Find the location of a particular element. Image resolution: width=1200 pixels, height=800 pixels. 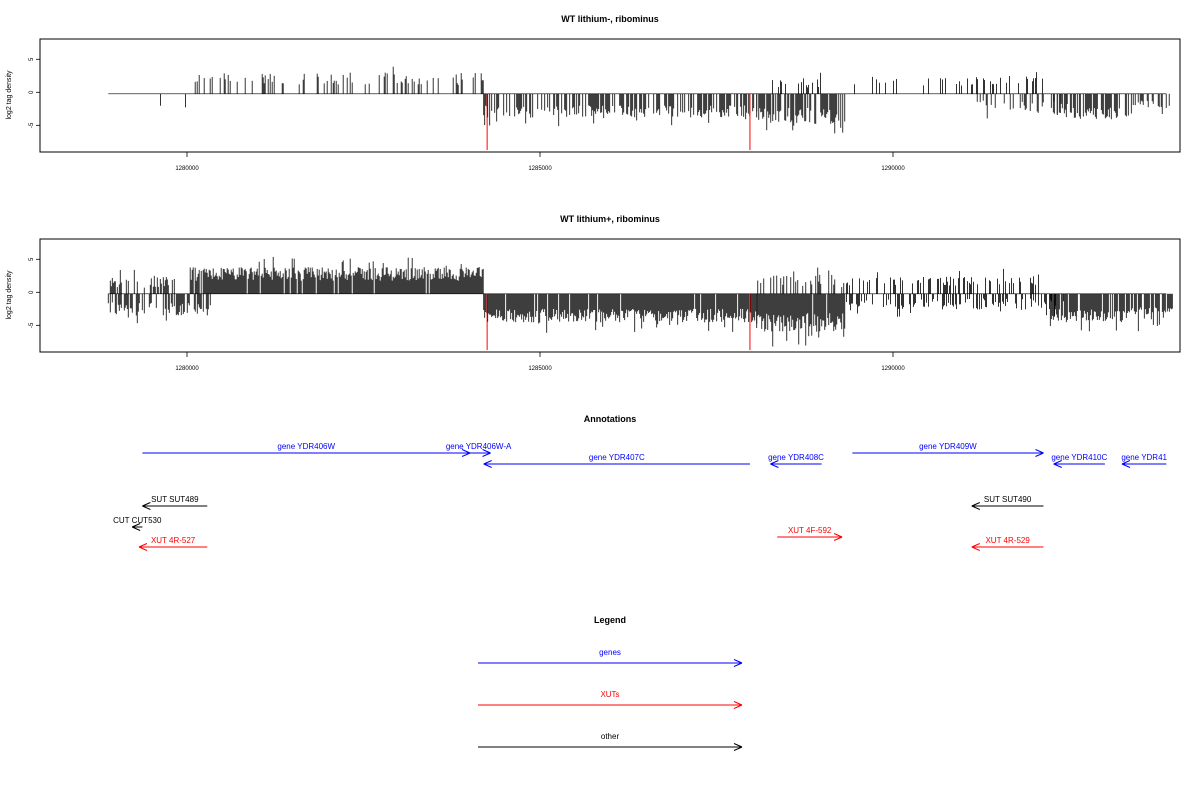

annotation-label: gene YDR407C is located at coordinates (617, 457).